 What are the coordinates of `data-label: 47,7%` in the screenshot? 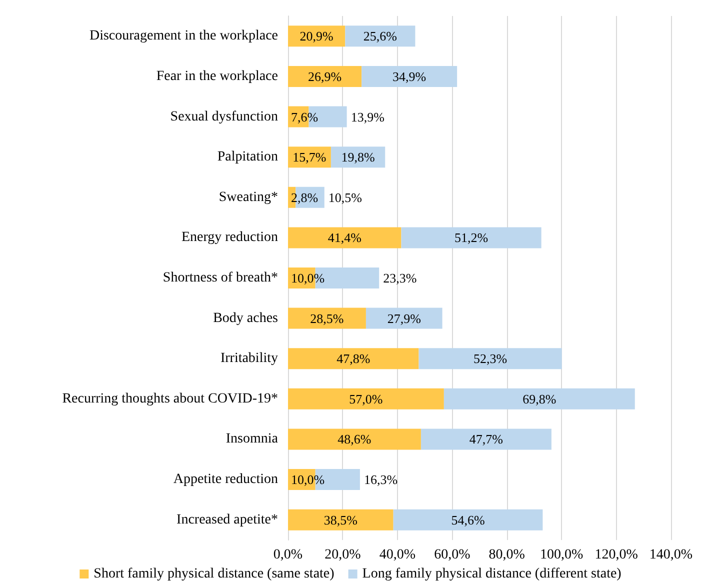 It's located at (486, 439).